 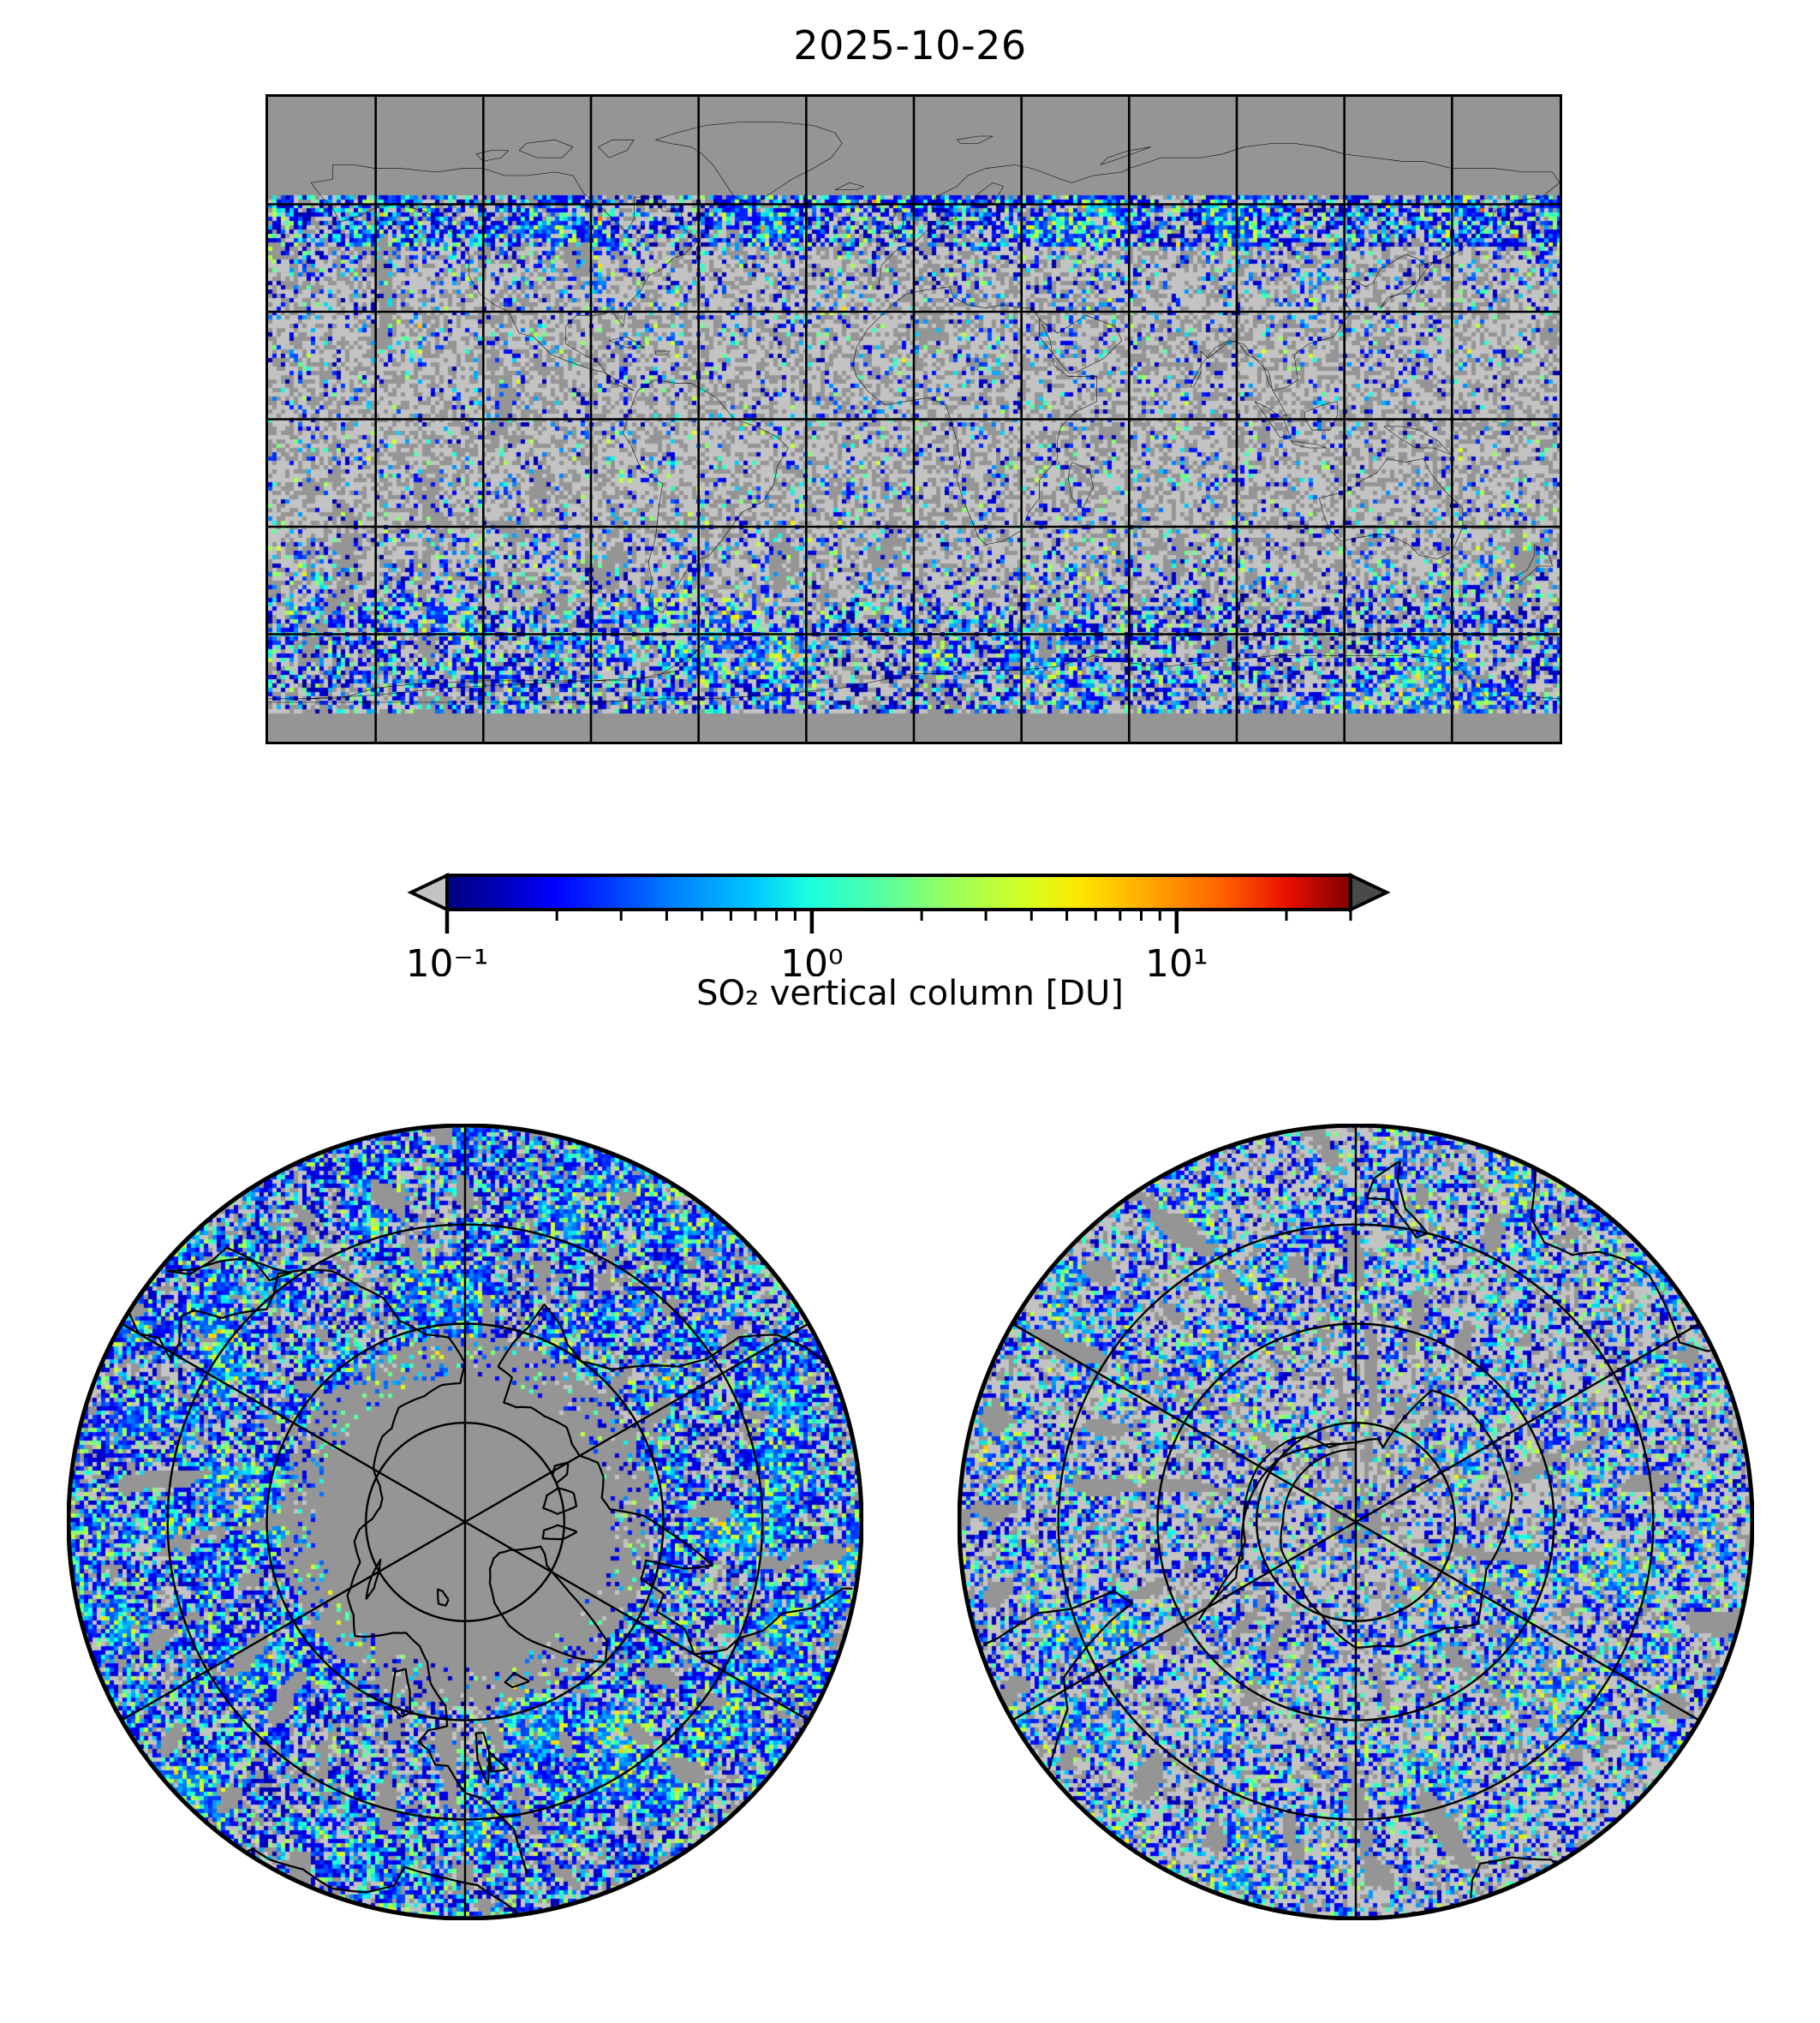 What do you see at coordinates (1176, 959) in the screenshot?
I see `colorbar-tick-label: 10¹` at bounding box center [1176, 959].